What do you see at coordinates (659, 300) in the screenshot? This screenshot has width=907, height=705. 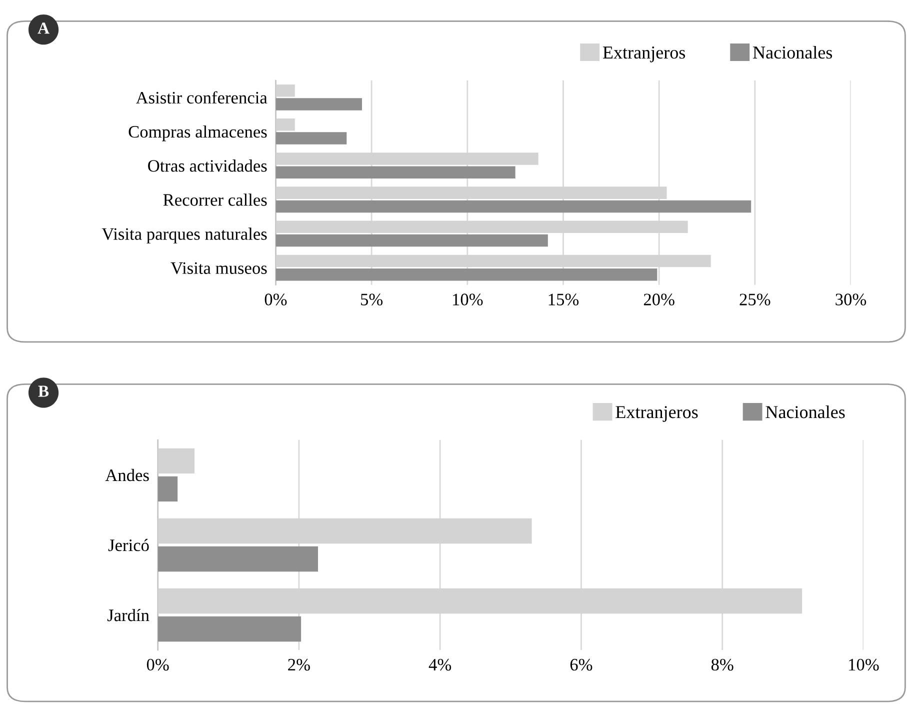 I see `x-tick-label: 20%` at bounding box center [659, 300].